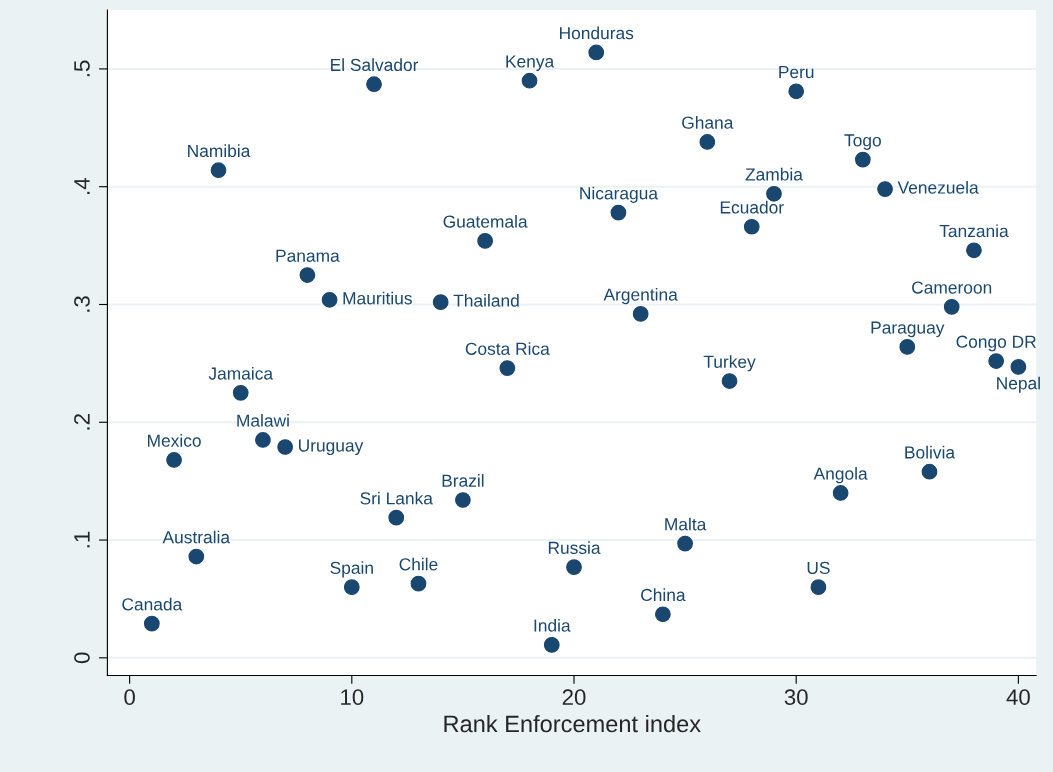 This screenshot has width=1053, height=772. Describe the element at coordinates (463, 480) in the screenshot. I see `annotation: Brazil` at that location.